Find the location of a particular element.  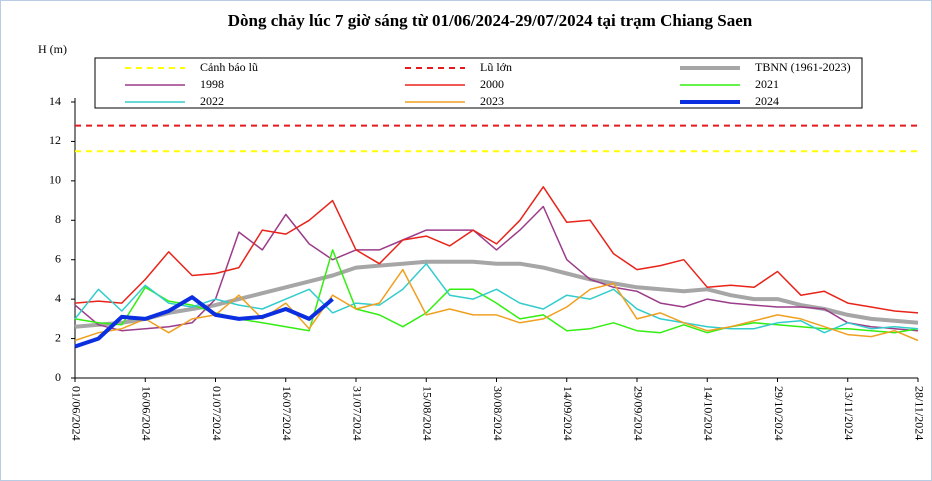

y-tick-label: 14 is located at coordinates (55, 101).